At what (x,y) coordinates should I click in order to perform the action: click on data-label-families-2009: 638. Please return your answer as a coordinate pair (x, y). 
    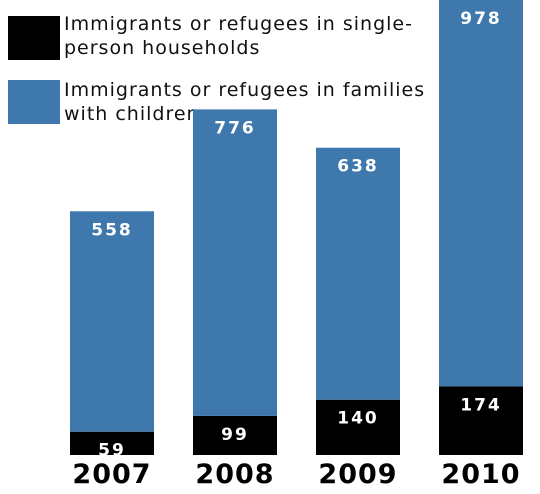
    Looking at the image, I should click on (358, 167).